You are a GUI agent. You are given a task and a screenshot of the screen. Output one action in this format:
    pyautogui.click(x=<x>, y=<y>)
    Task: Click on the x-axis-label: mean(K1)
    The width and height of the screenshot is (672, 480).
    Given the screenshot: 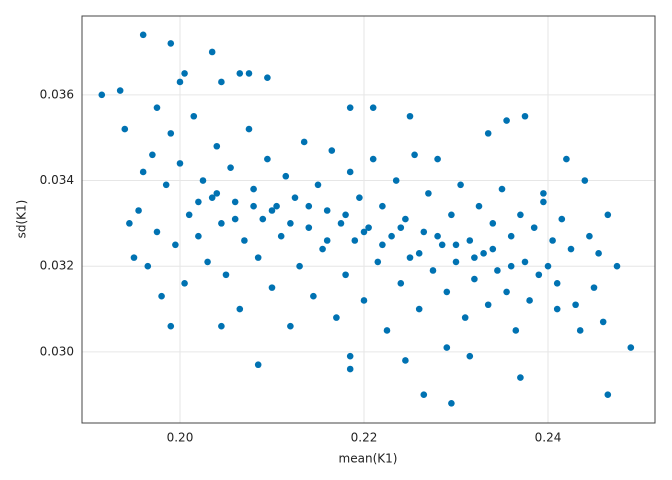 What is the action you would take?
    pyautogui.click(x=368, y=459)
    